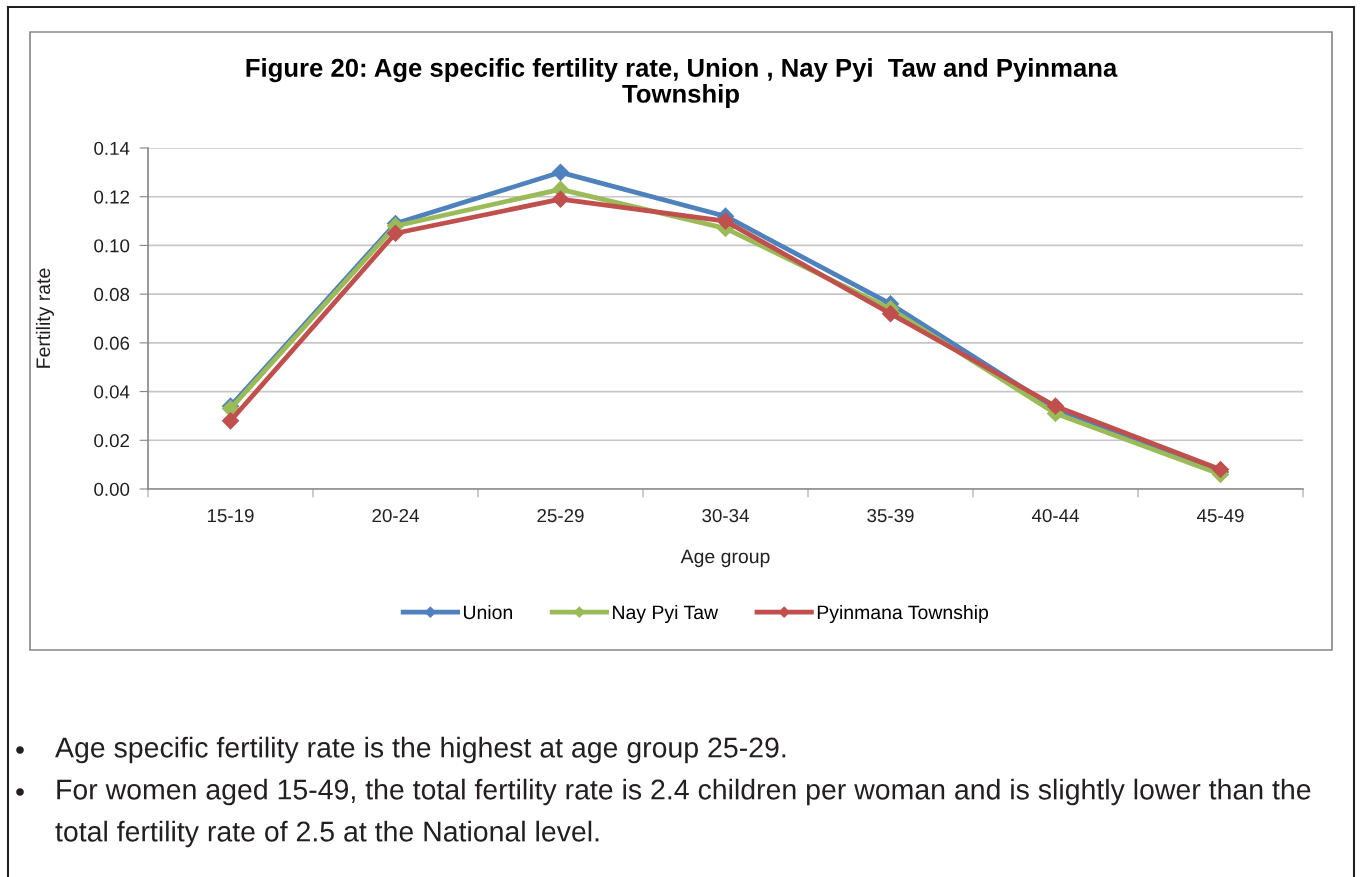 This screenshot has width=1362, height=877. Describe the element at coordinates (112, 246) in the screenshot. I see `y-tick-label: 0.10` at that location.